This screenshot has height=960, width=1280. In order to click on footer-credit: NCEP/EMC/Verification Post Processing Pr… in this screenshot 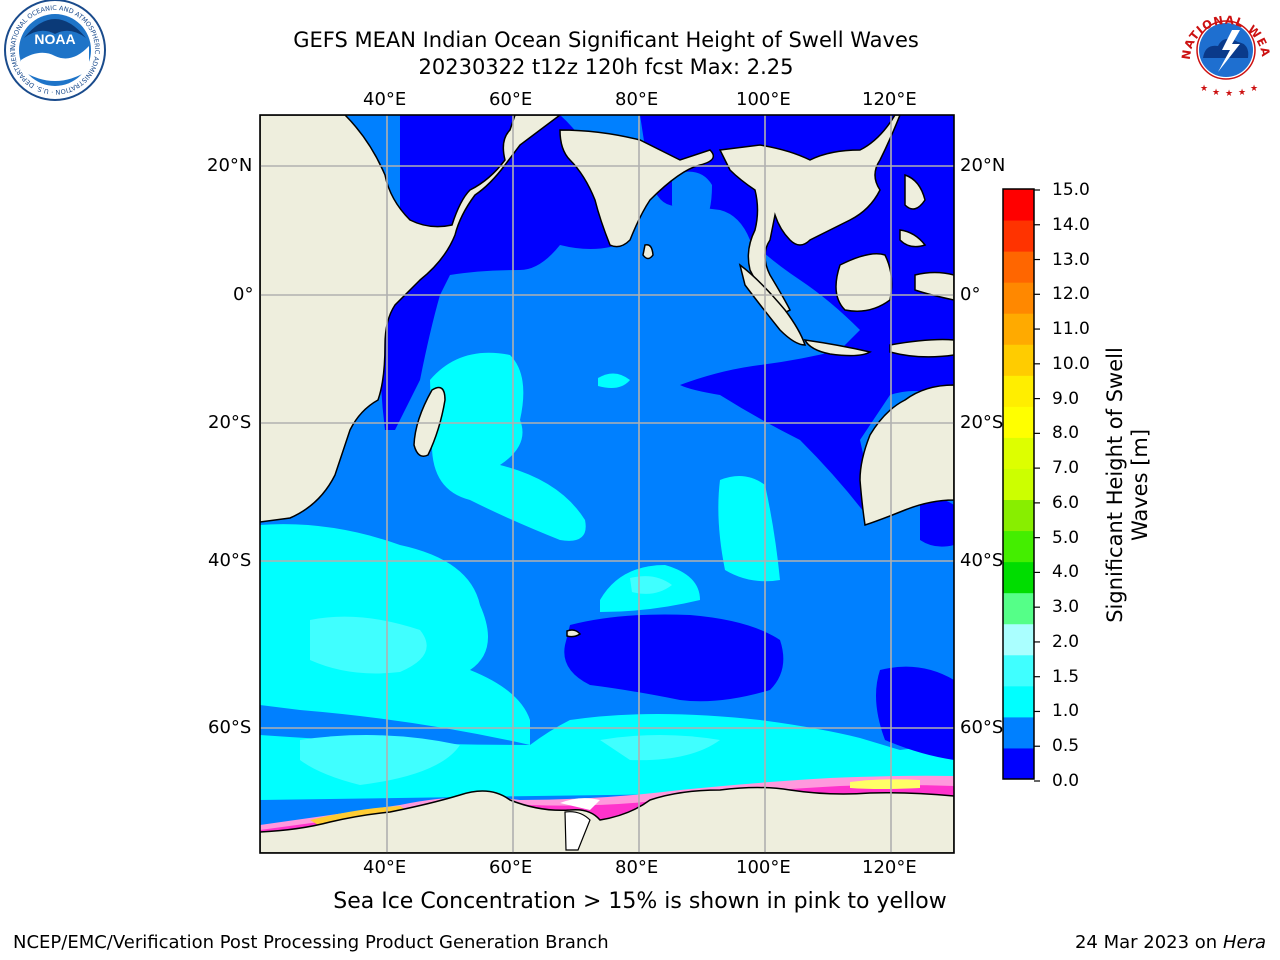, I will do `click(311, 942)`.